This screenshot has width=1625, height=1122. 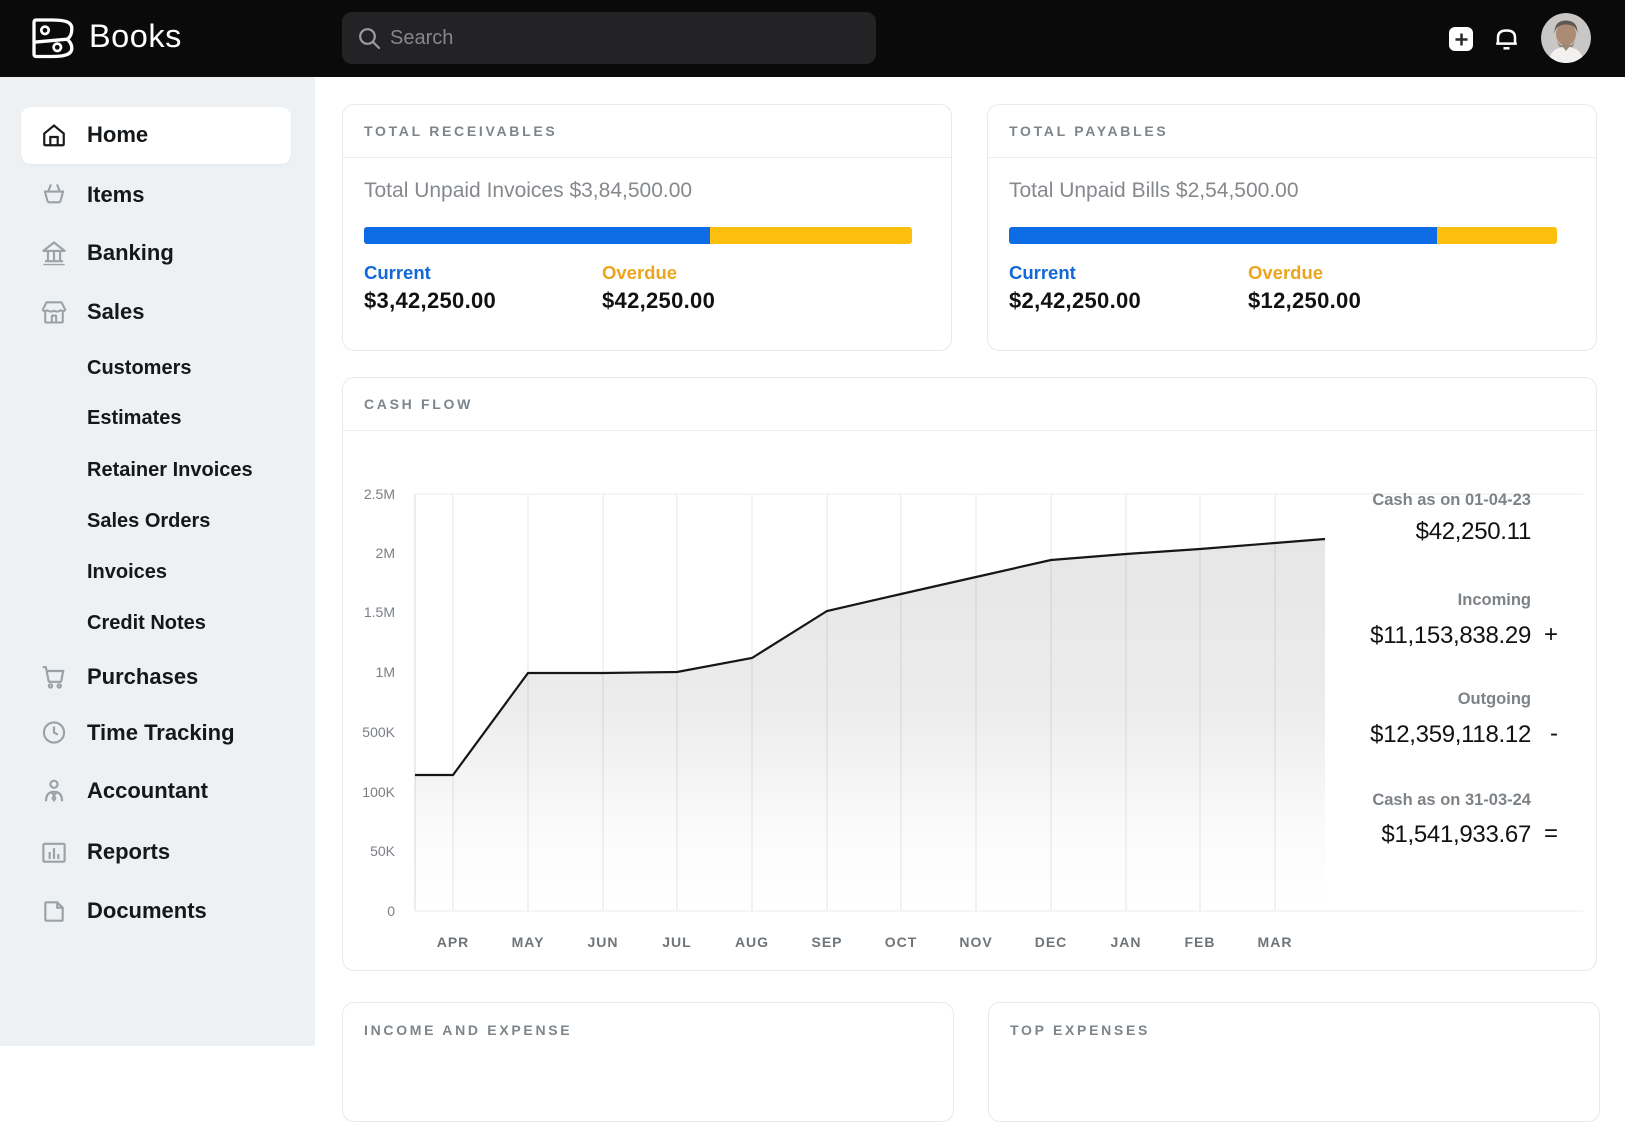 What do you see at coordinates (379, 494) in the screenshot?
I see `svg-text: 2.5M` at bounding box center [379, 494].